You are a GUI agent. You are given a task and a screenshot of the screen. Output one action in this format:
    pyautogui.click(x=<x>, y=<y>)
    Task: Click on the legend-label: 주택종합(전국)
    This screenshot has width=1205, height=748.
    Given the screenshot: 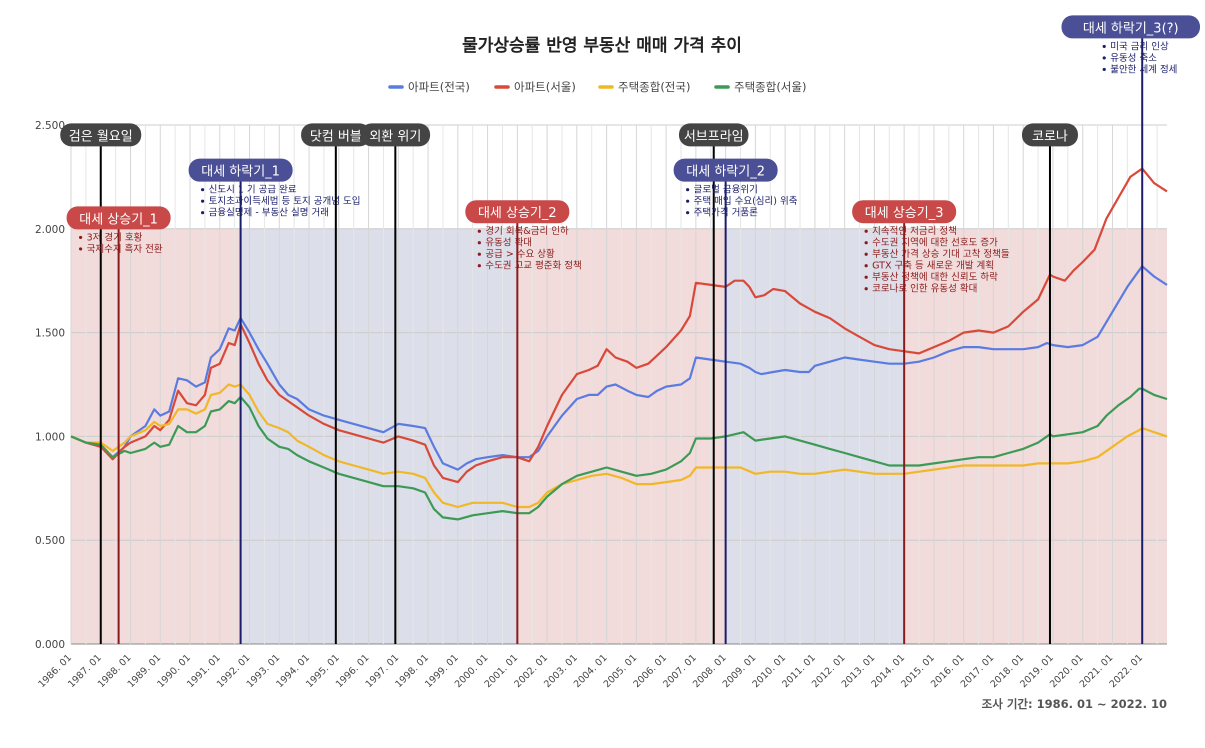 What is the action you would take?
    pyautogui.click(x=654, y=87)
    